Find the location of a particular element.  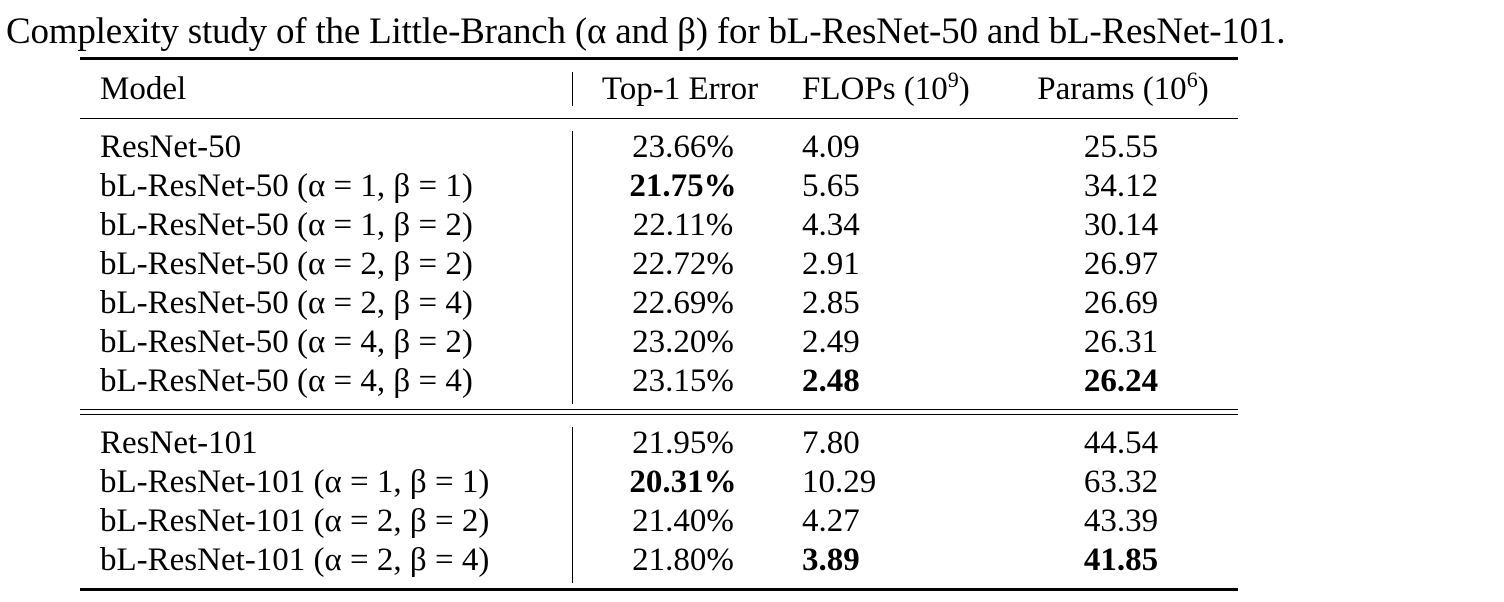

cell-flops: 4.34 is located at coordinates (831, 225).